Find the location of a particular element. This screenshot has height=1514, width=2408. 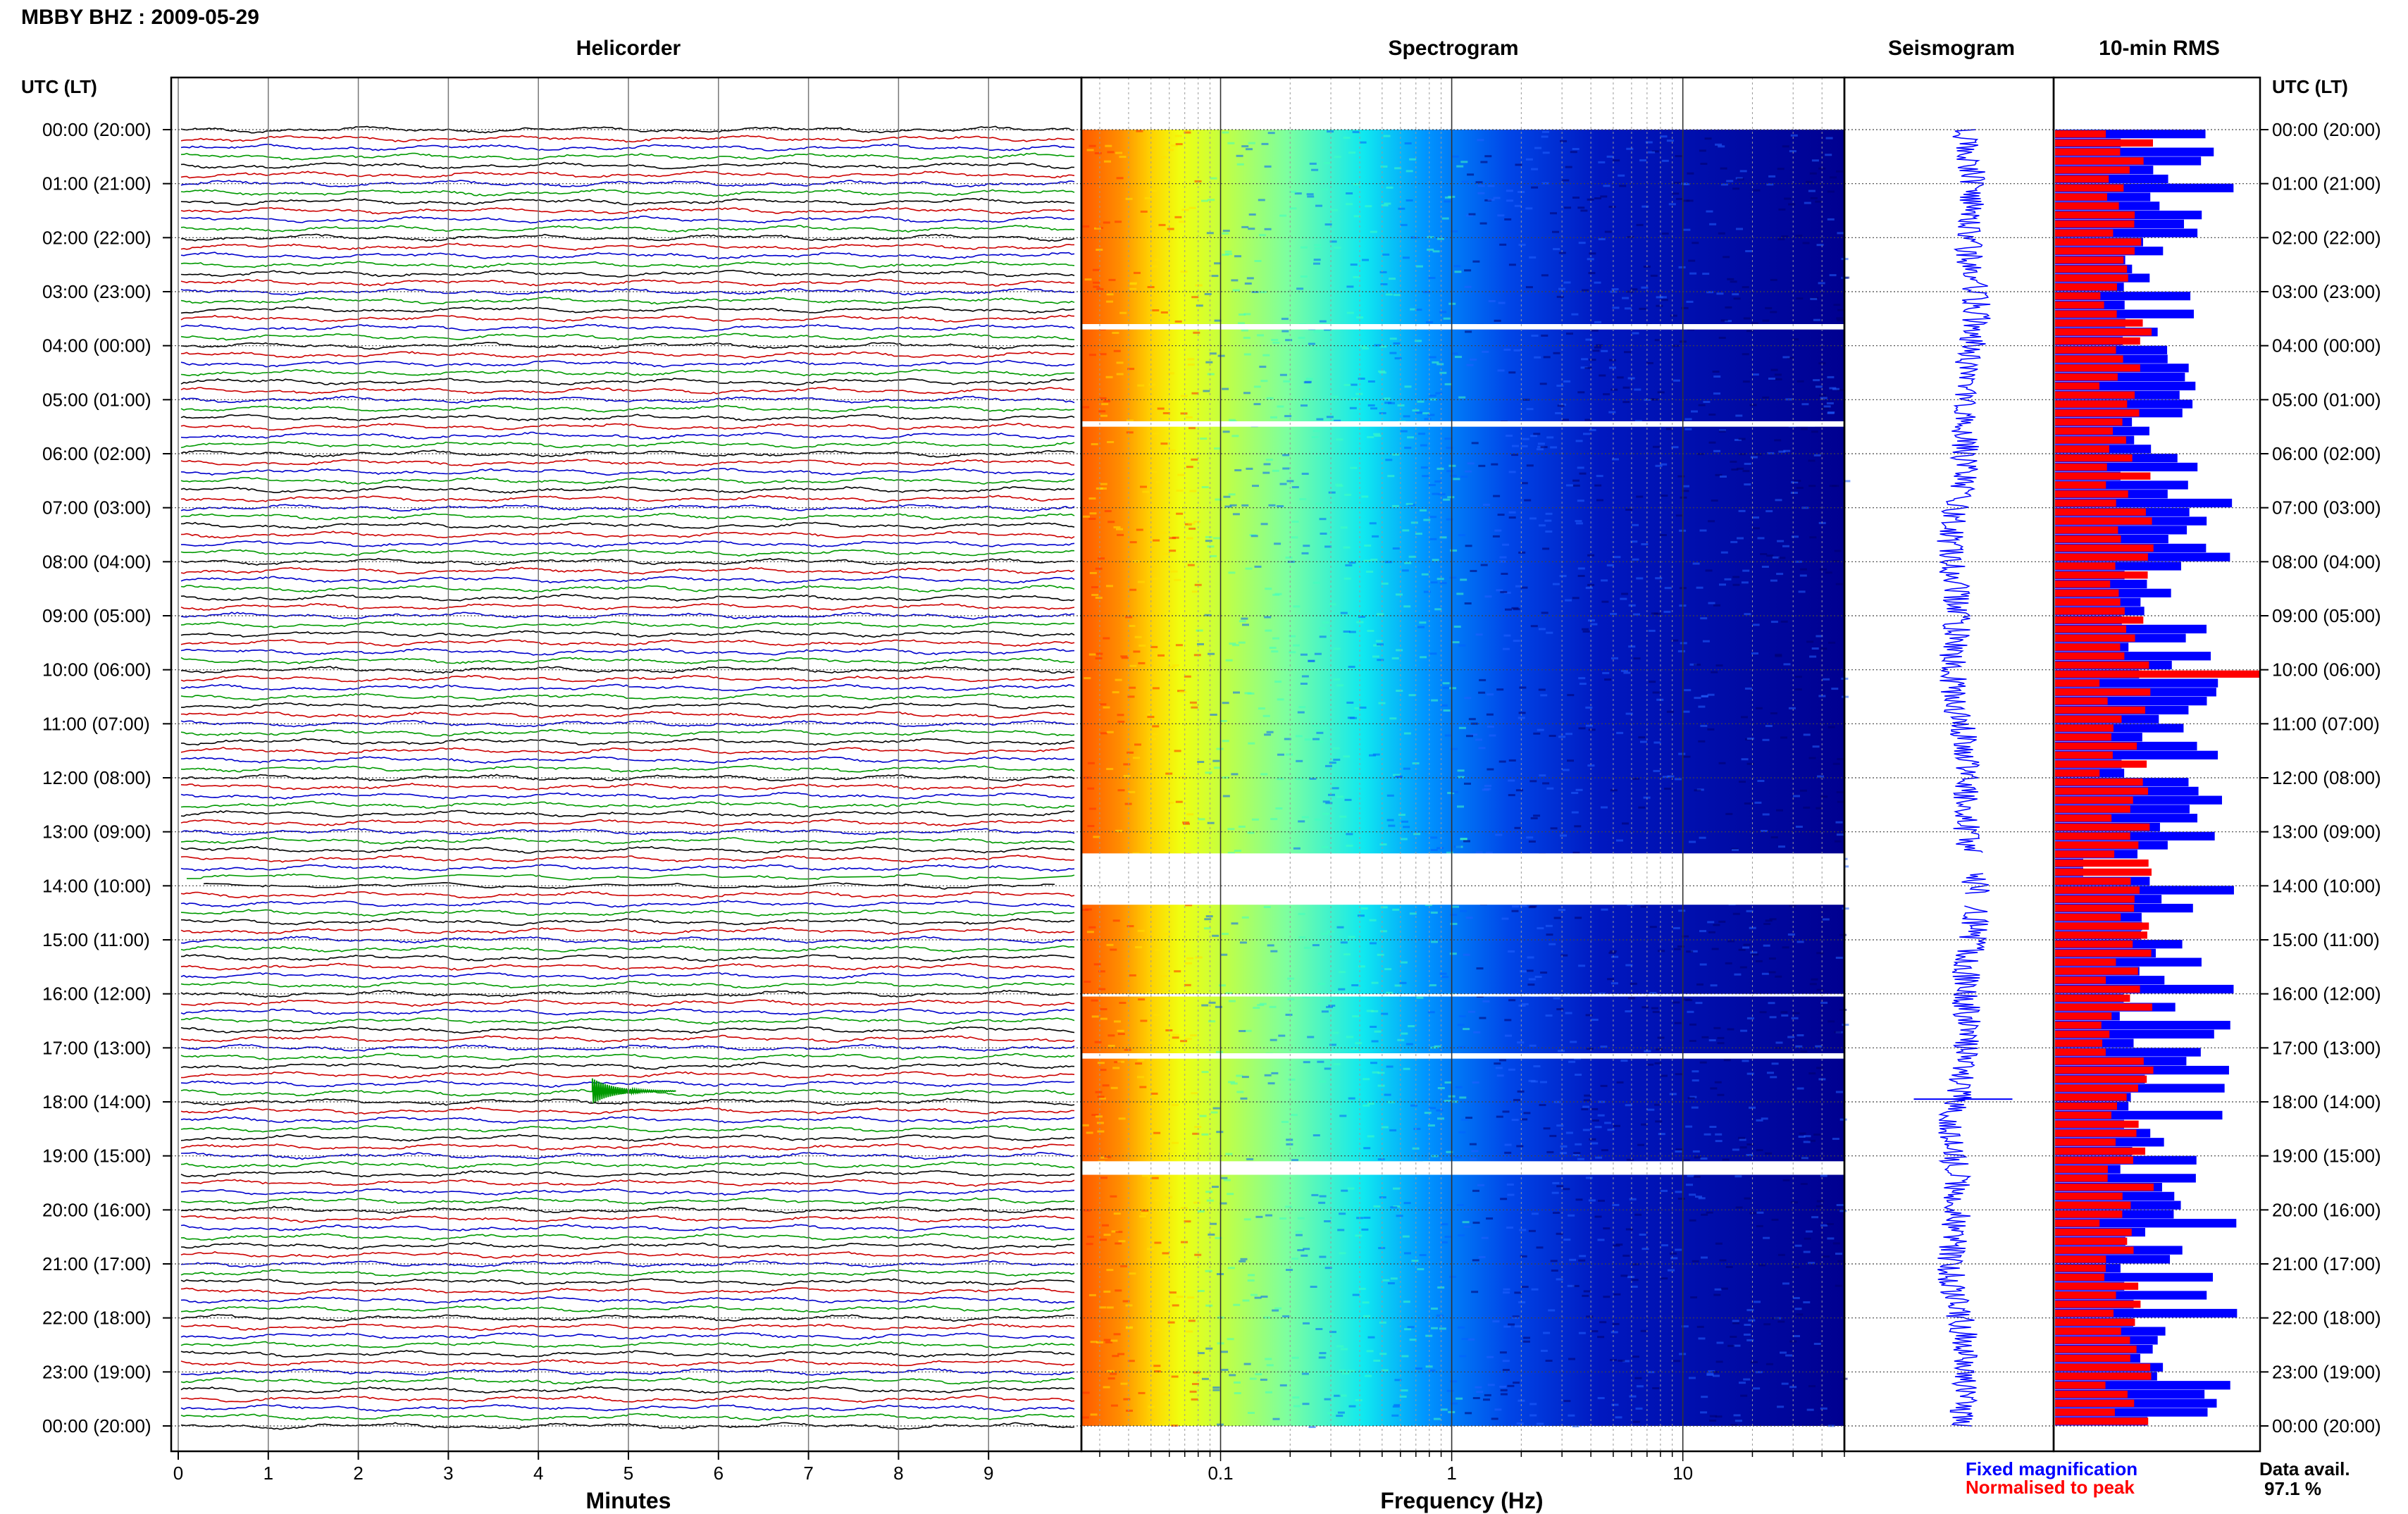

time-label-left: 16:00 (12:00) is located at coordinates (96, 994).